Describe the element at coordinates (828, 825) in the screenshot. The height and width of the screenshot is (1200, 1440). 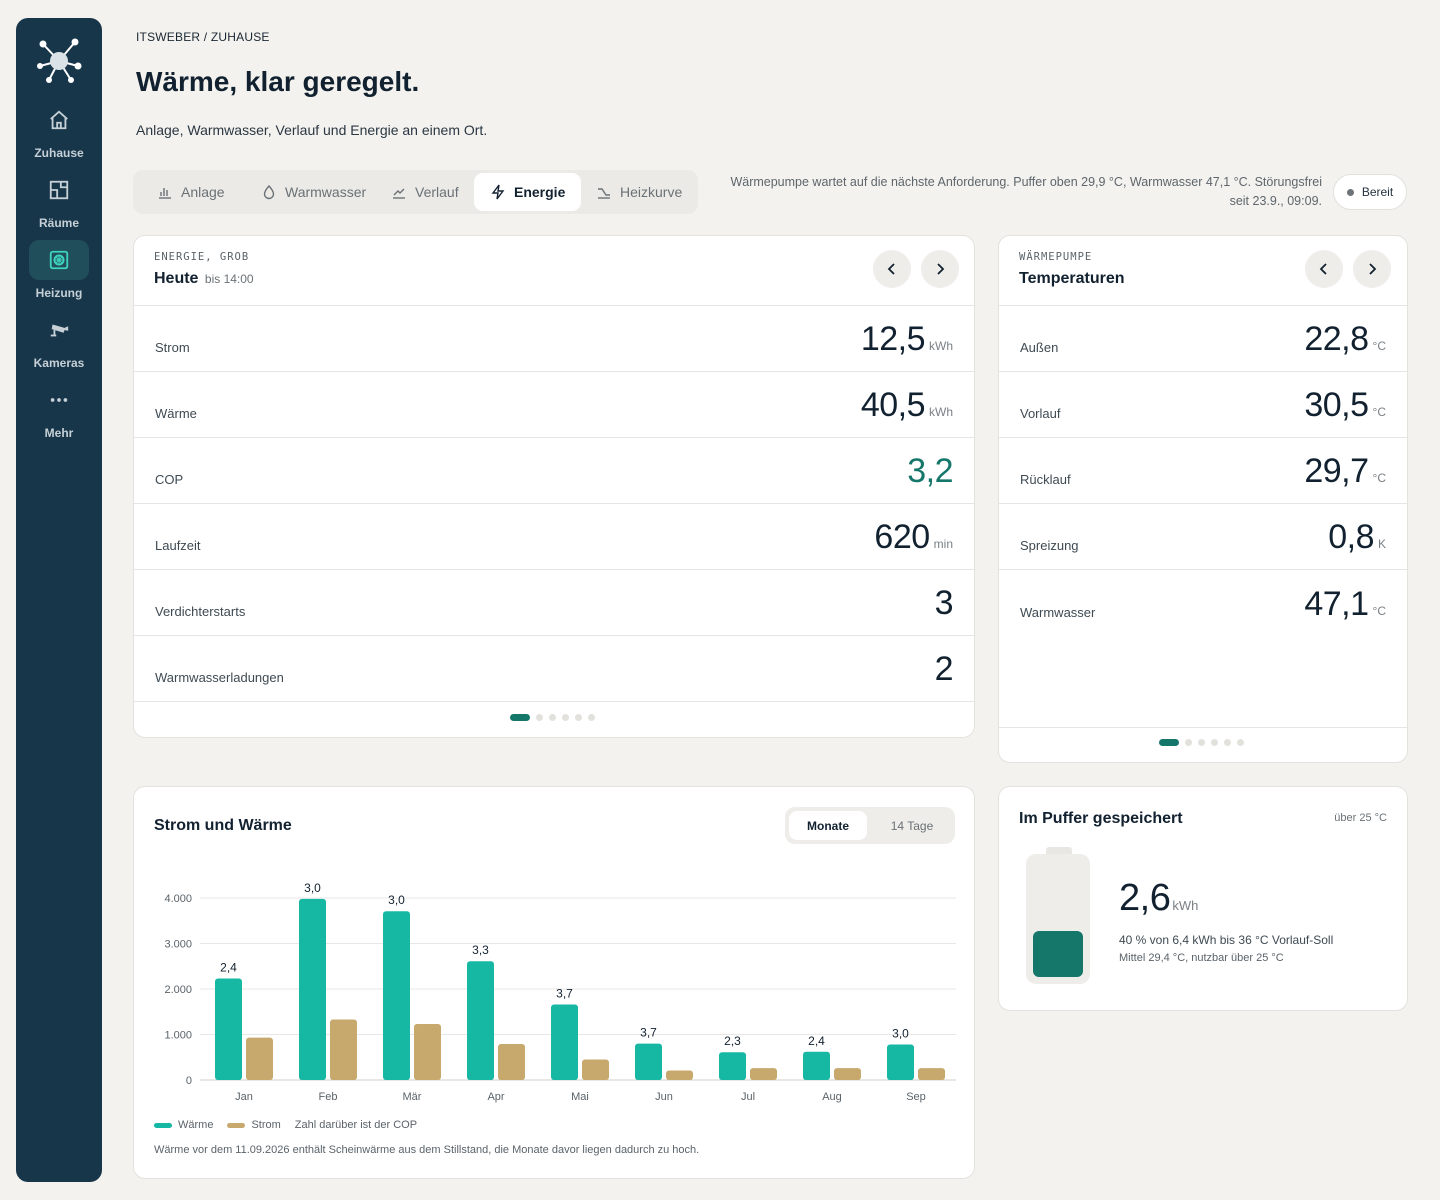
I see `segment-monate: Monate` at that location.